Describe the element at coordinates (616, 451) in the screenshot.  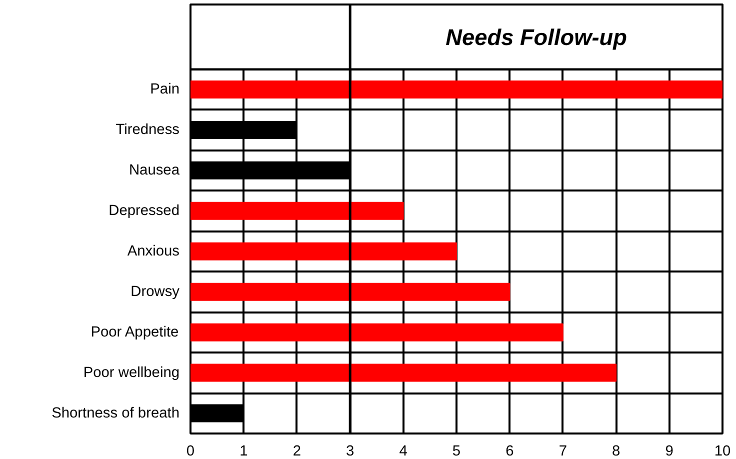
I see `x-tick-label: 8` at that location.